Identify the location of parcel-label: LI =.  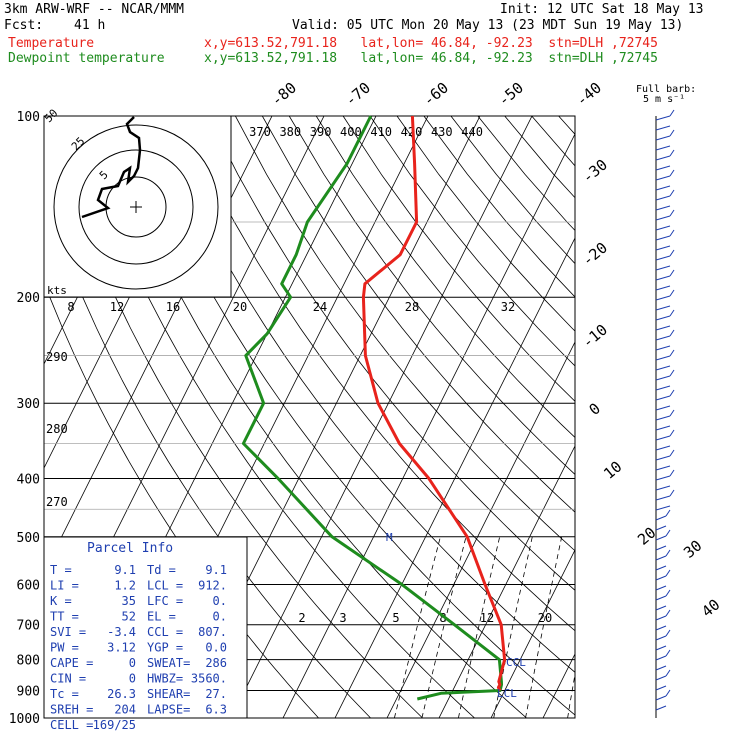
(64, 586).